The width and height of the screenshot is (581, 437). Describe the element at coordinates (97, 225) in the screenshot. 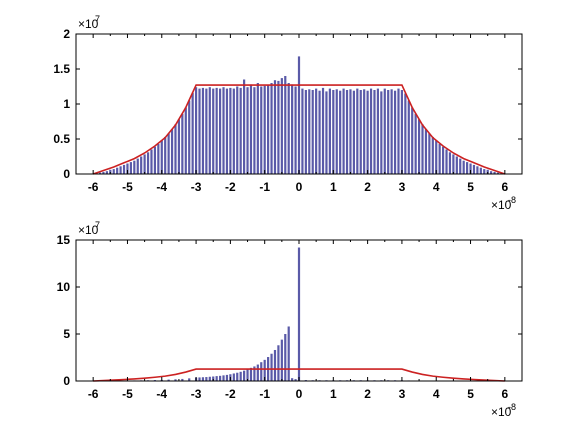

I see `chart2-y-multiplier-exp: 7` at that location.